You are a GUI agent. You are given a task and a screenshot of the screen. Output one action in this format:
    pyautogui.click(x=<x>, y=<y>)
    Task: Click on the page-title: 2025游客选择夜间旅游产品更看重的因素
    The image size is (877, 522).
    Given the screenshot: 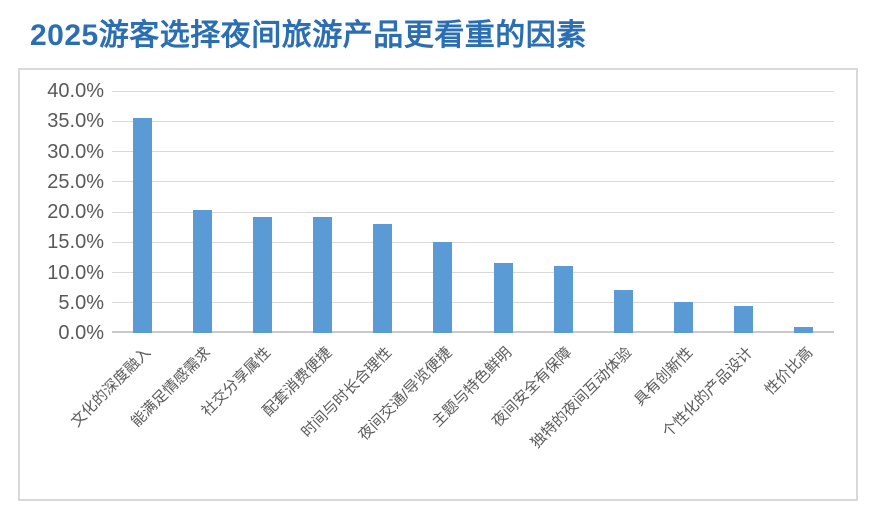 What is the action you would take?
    pyautogui.click(x=308, y=35)
    